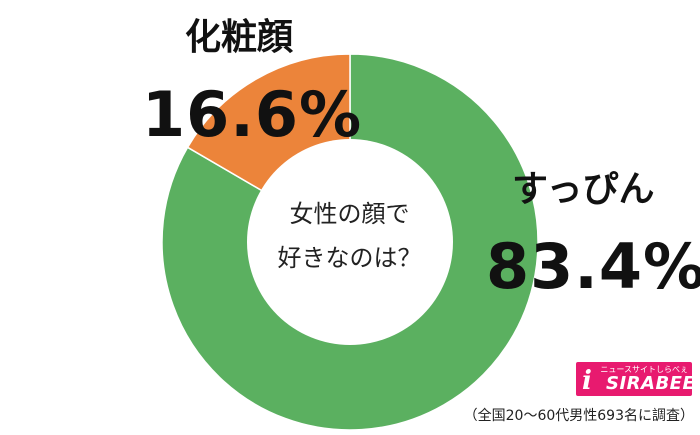  Describe the element at coordinates (587, 381) in the screenshot. I see `logo-i-mark: i` at that location.